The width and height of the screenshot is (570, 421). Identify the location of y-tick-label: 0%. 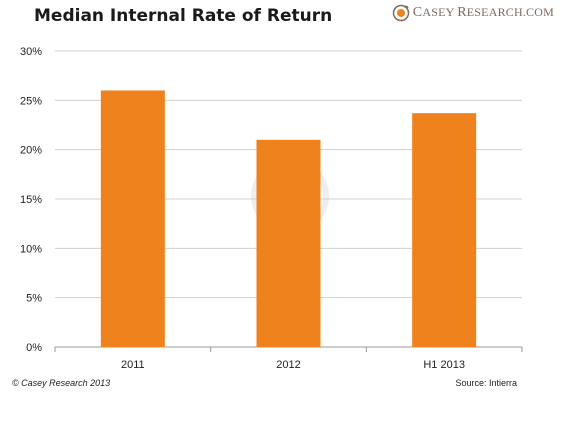
(34, 348).